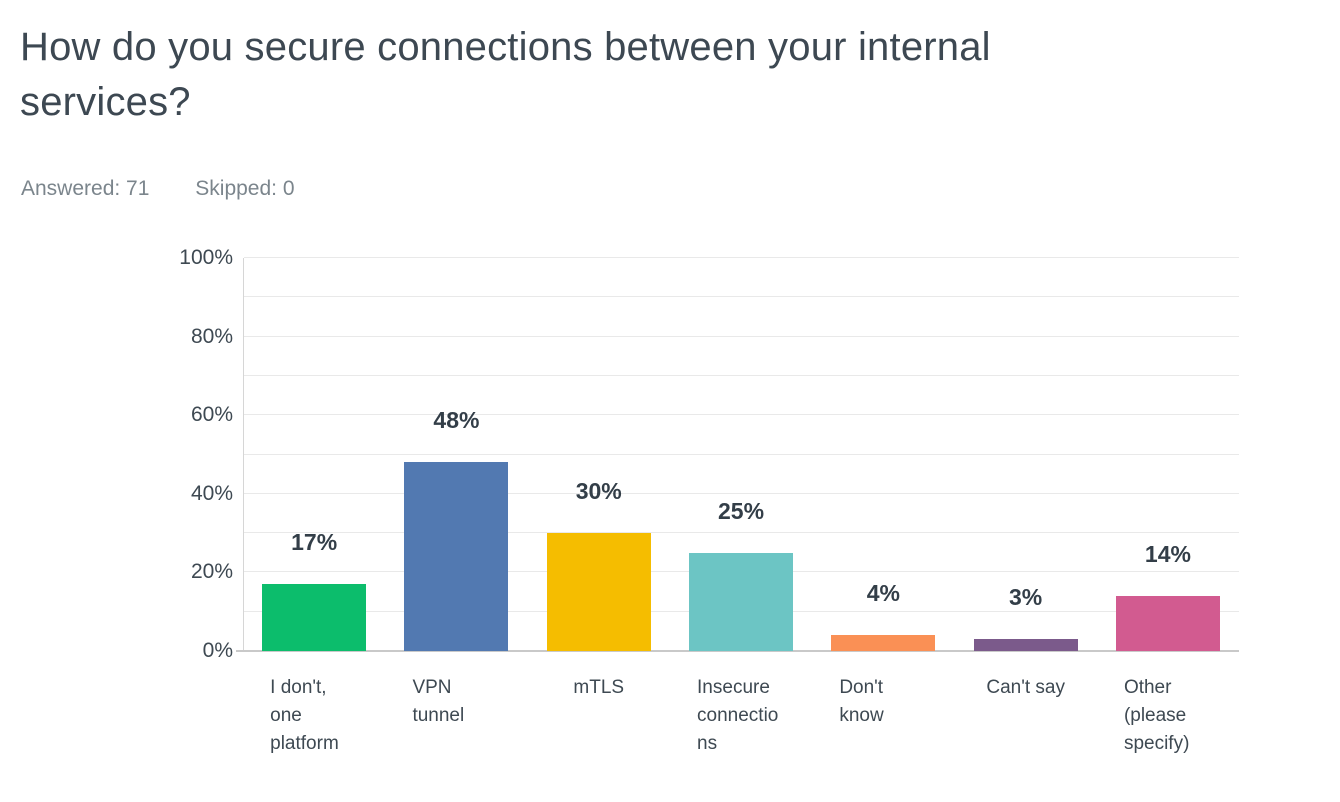 The image size is (1340, 802). What do you see at coordinates (883, 593) in the screenshot?
I see `bar-value-label: 4%` at bounding box center [883, 593].